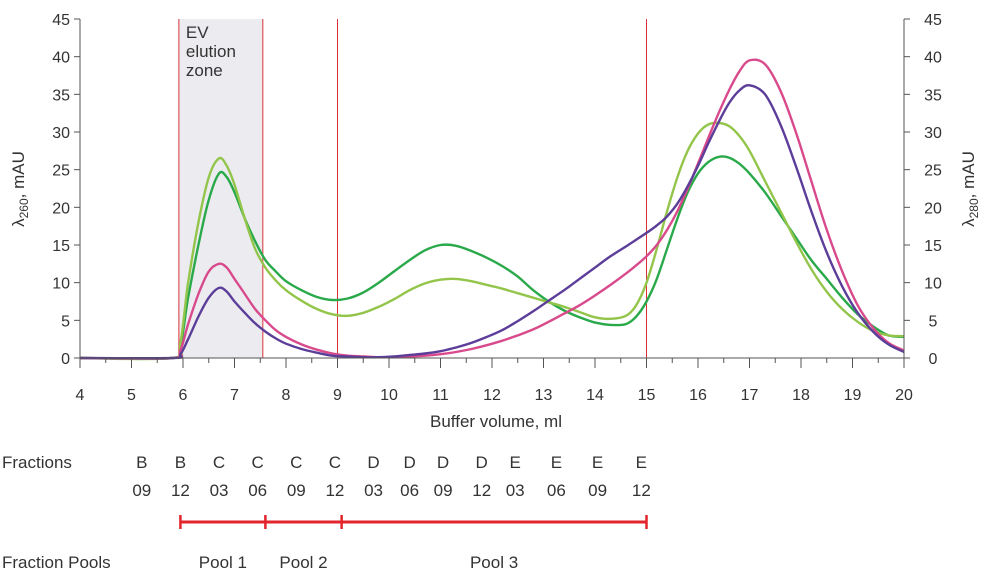 Image resolution: width=989 pixels, height=581 pixels. I want to click on y-tick-label-left: 0, so click(65, 359).